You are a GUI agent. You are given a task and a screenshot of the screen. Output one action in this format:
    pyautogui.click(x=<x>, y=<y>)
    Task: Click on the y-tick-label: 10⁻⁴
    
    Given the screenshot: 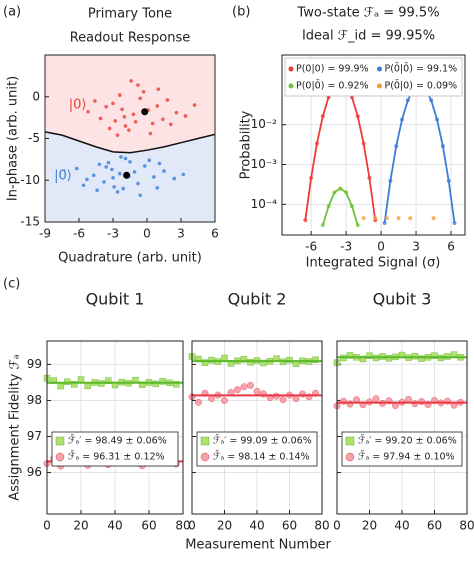 What is the action you would take?
    pyautogui.click(x=264, y=204)
    